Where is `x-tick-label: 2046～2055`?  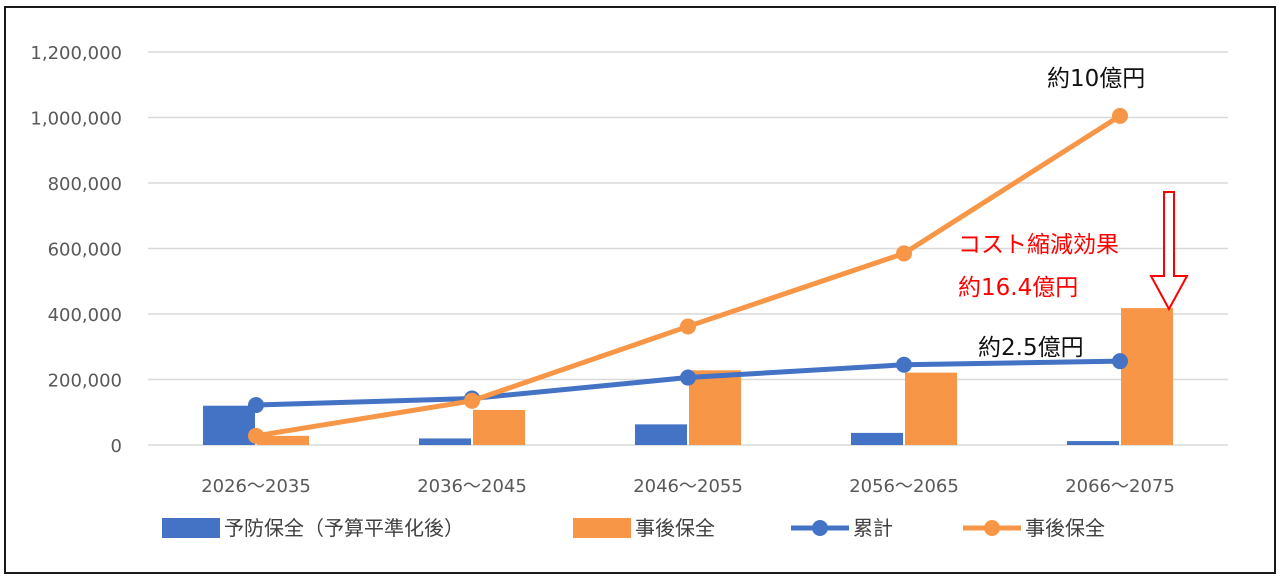 x-tick-label: 2046～2055 is located at coordinates (688, 486).